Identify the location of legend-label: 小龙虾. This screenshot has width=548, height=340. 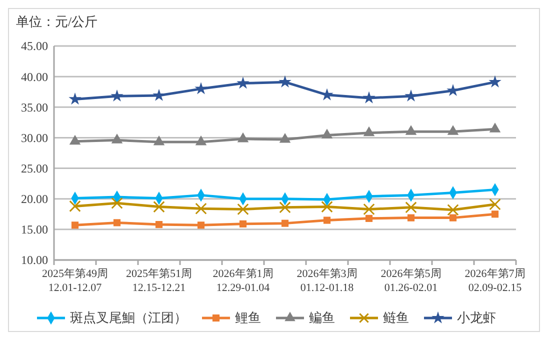
(476, 317).